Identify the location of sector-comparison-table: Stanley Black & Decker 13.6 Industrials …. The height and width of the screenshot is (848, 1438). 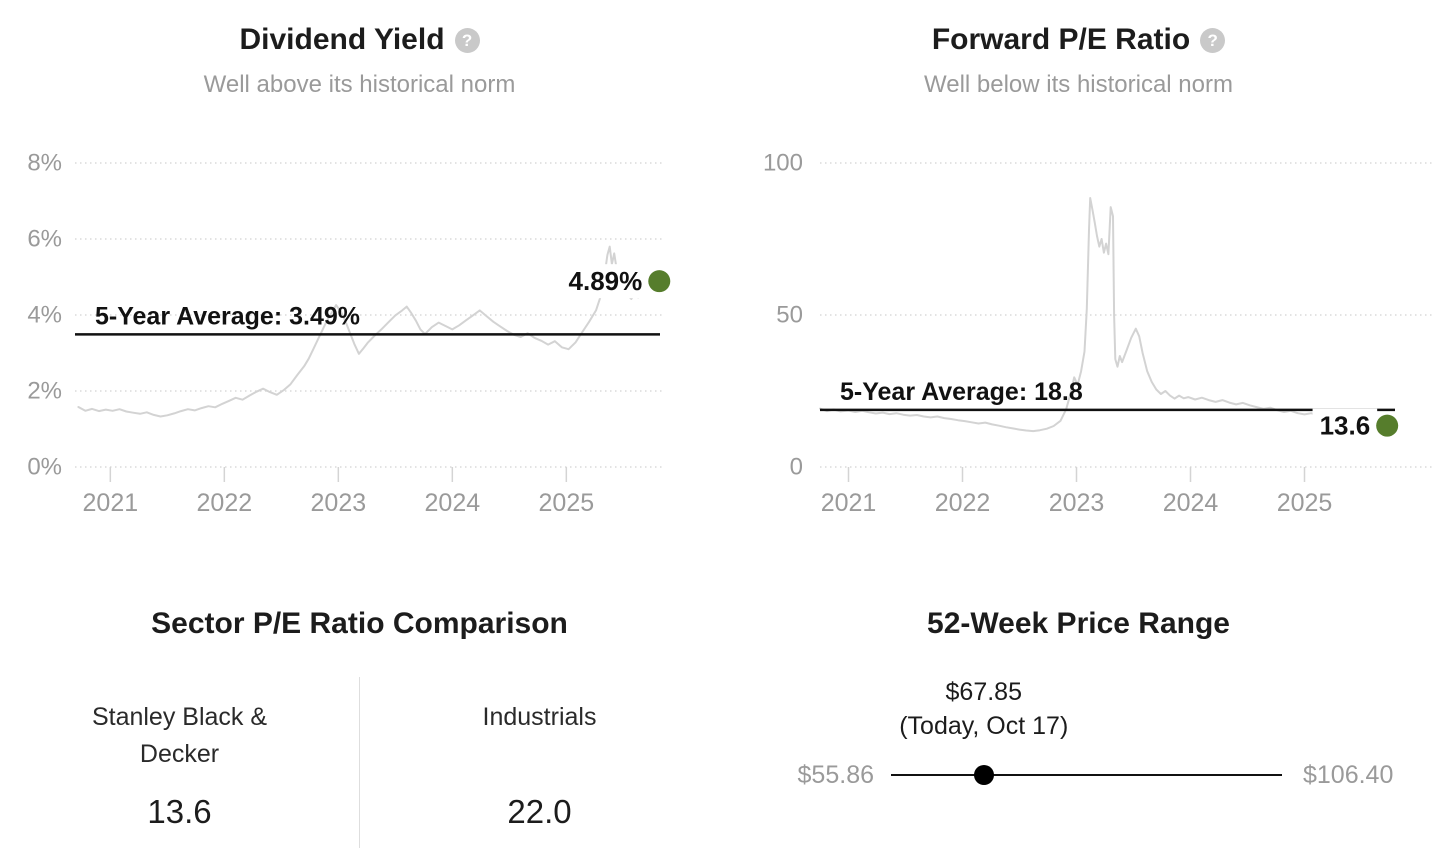
(359, 762).